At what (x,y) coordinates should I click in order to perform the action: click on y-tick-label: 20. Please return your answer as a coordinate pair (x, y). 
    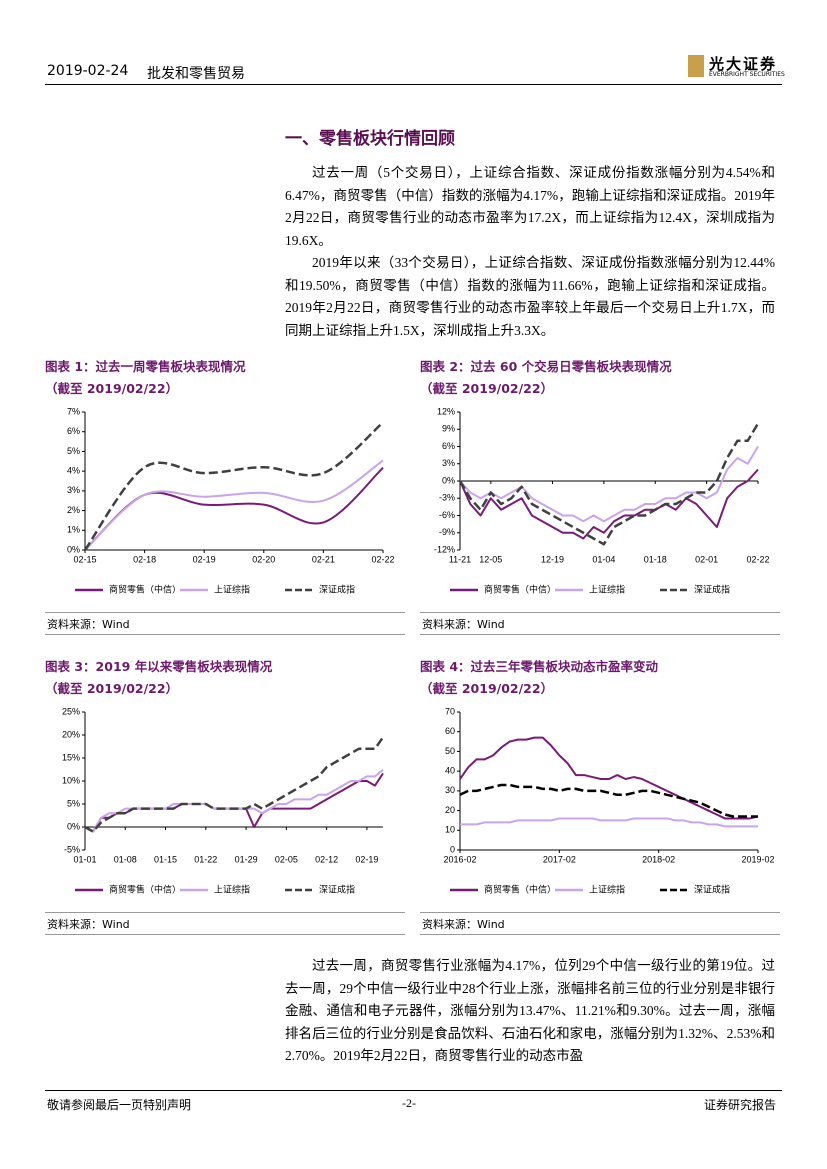
    Looking at the image, I should click on (450, 810).